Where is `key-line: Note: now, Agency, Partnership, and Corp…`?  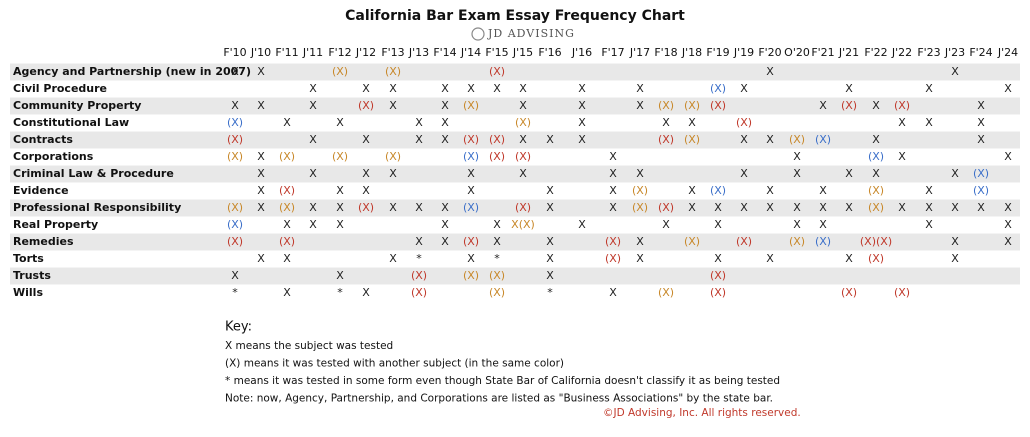
key-line: Note: now, Agency, Partnership, and Corp… is located at coordinates (499, 399).